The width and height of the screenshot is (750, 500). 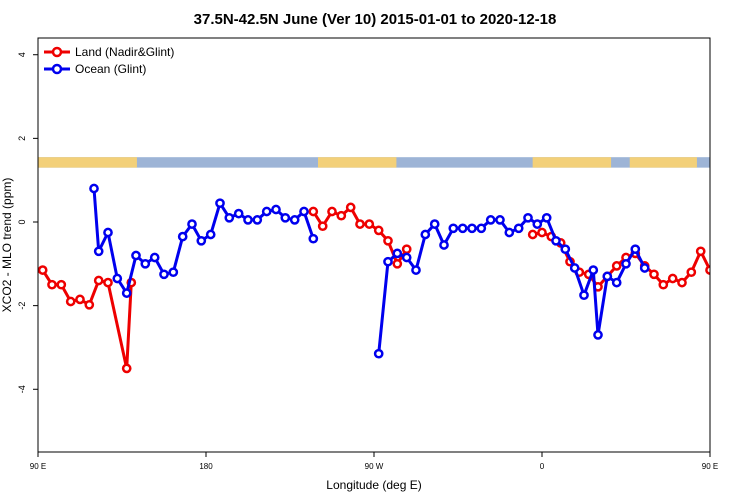 What do you see at coordinates (22, 138) in the screenshot?
I see `y-tick-label: 2` at bounding box center [22, 138].